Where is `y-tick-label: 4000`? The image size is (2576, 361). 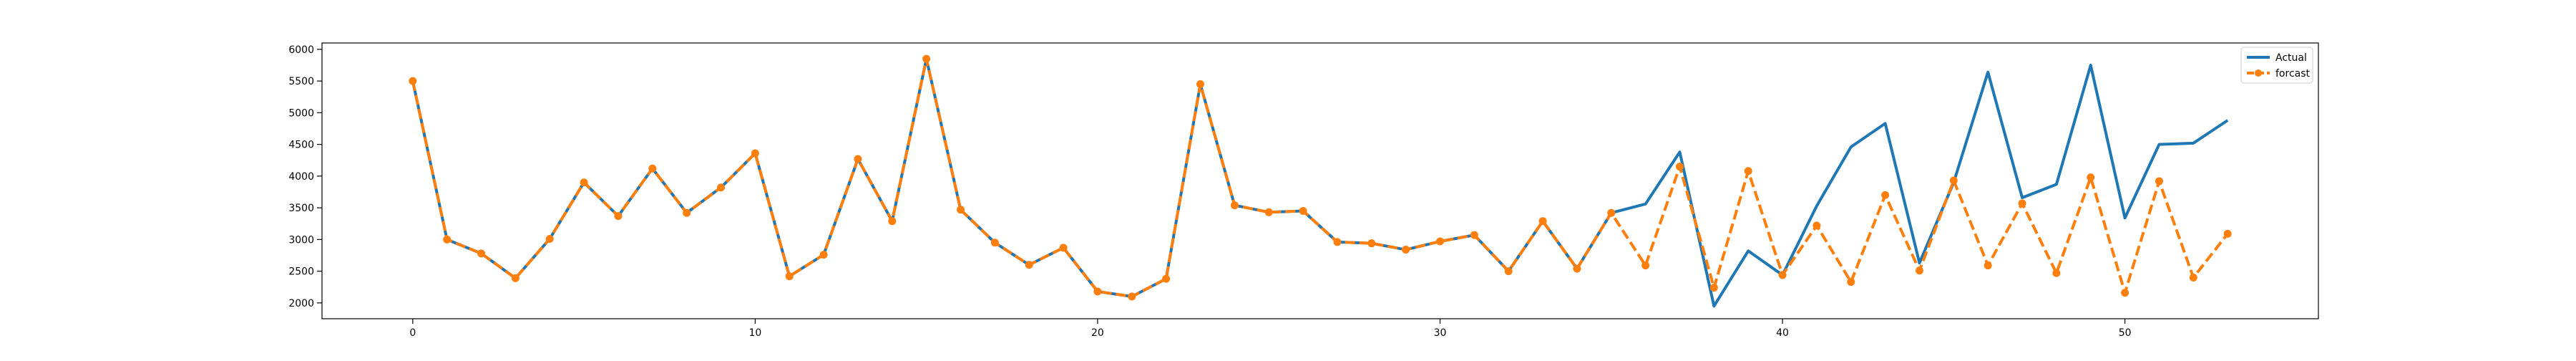
y-tick-label: 4000 is located at coordinates (301, 177).